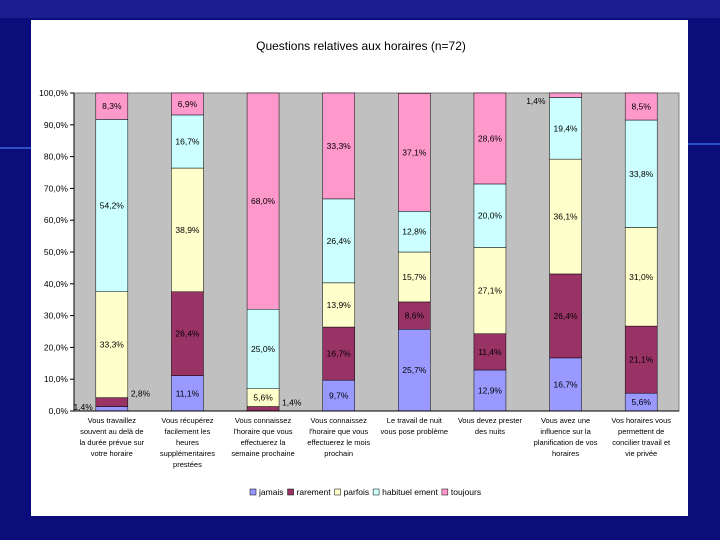 This screenshot has width=720, height=540. I want to click on data-label: 25,7%, so click(414, 370).